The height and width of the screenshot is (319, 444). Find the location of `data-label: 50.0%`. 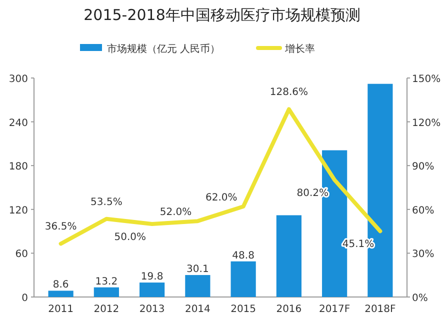

data-label: 50.0% is located at coordinates (130, 237).